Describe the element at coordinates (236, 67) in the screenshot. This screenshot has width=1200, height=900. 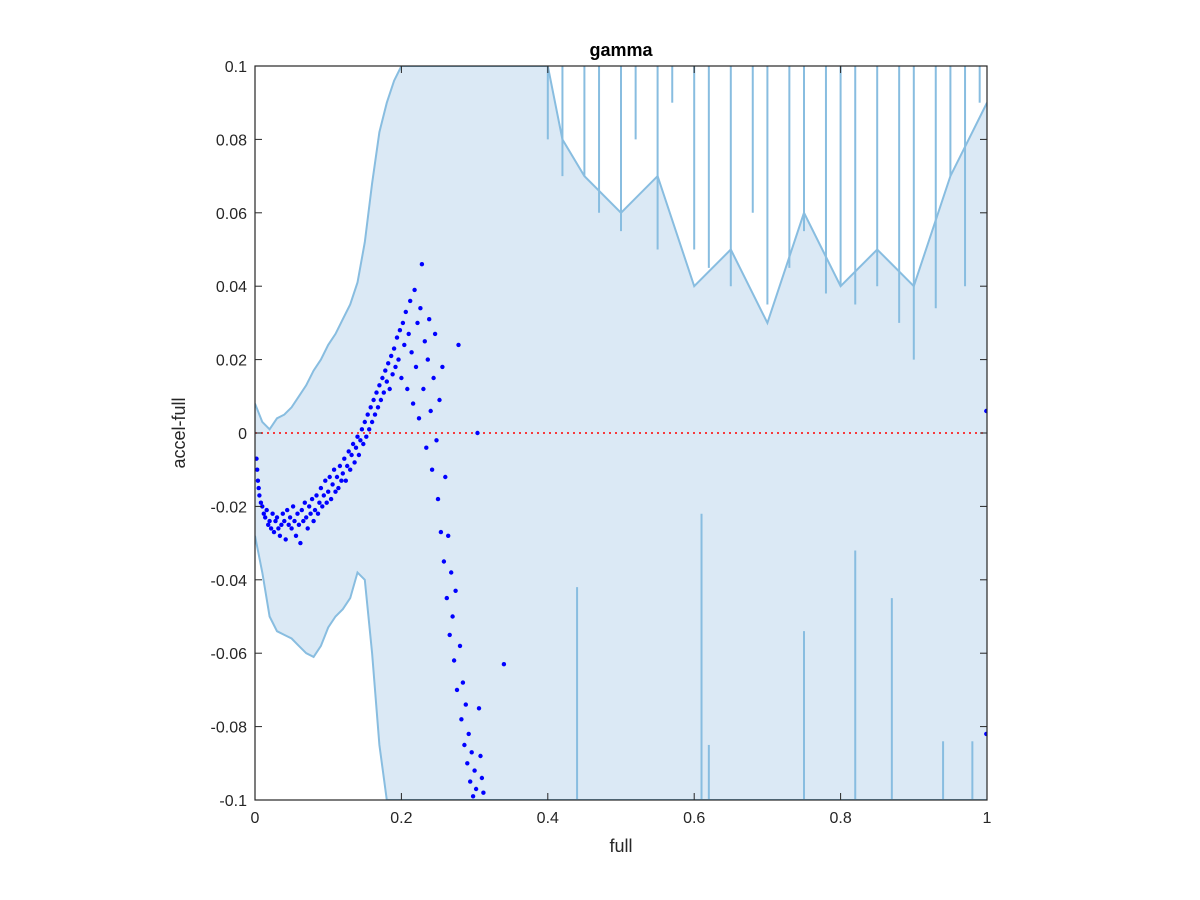
I see `y-tick-label: 0.1` at that location.